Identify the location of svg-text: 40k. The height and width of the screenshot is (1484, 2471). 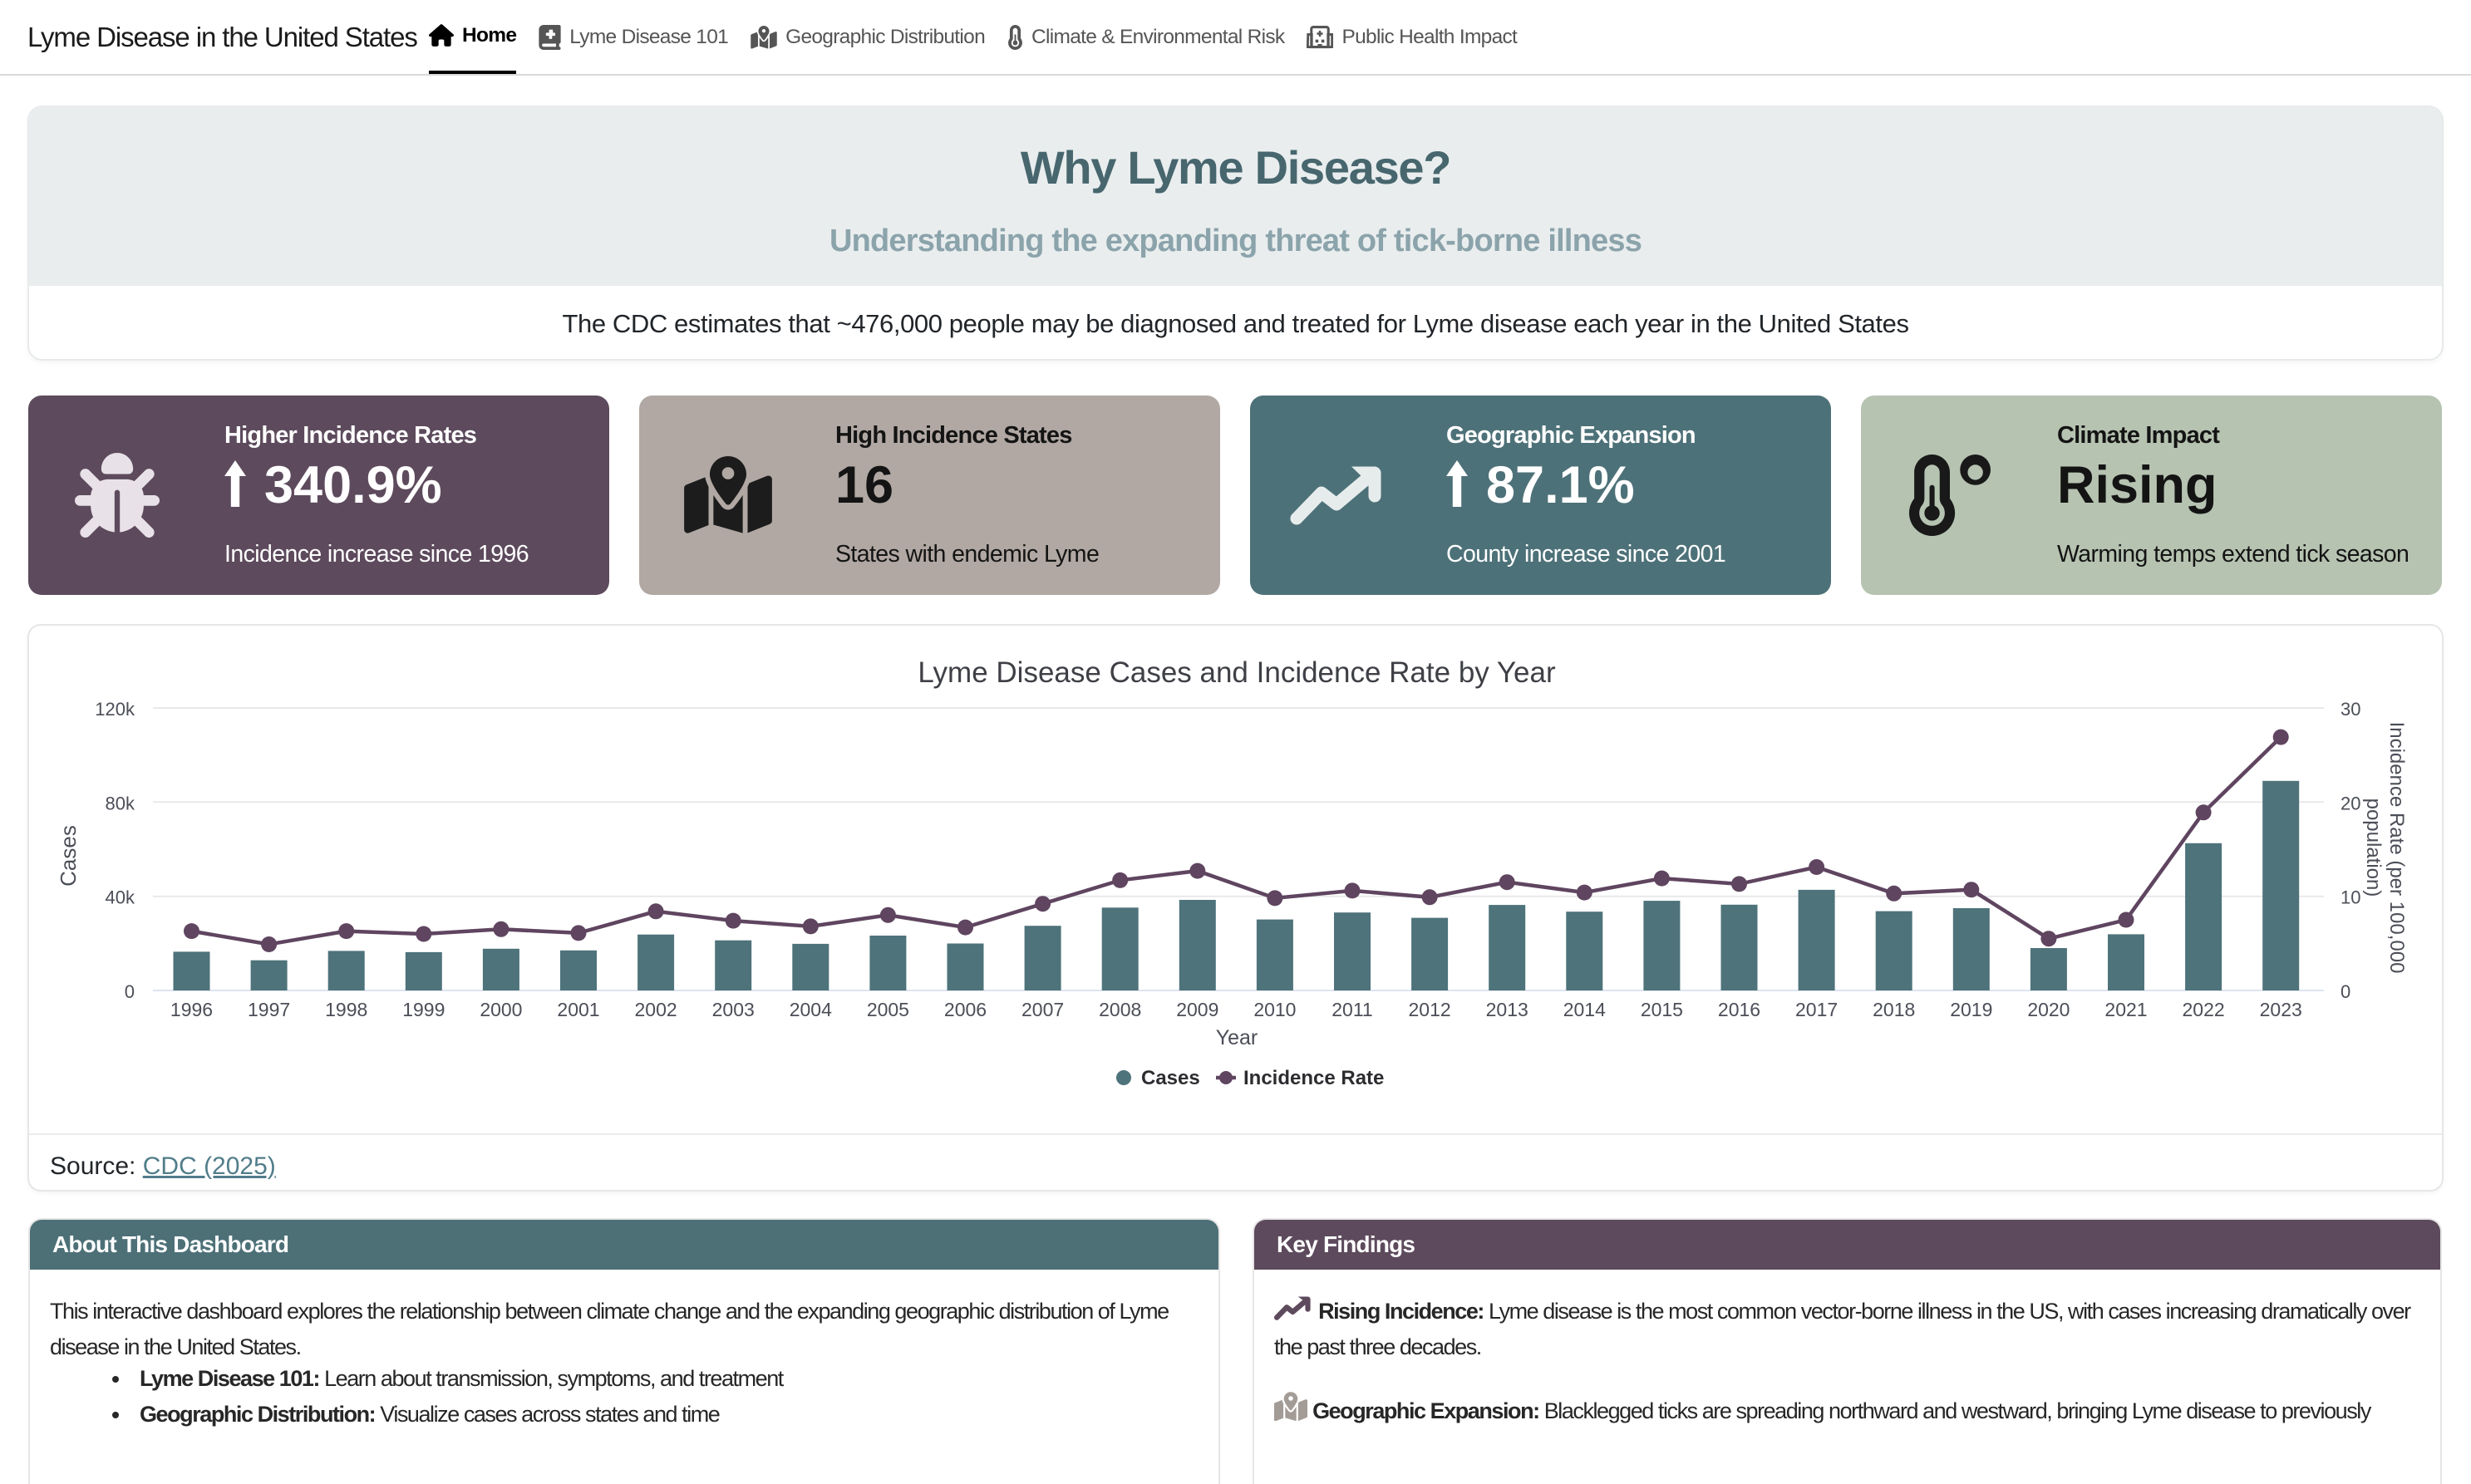
(120, 898).